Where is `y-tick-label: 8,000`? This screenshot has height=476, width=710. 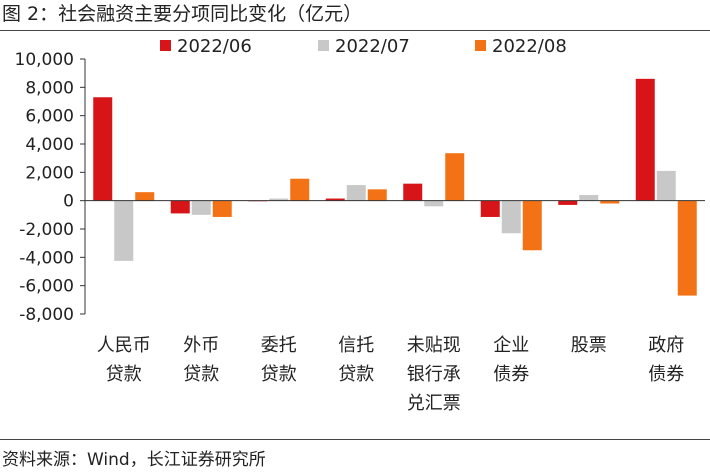
y-tick-label: 8,000 is located at coordinates (49, 88).